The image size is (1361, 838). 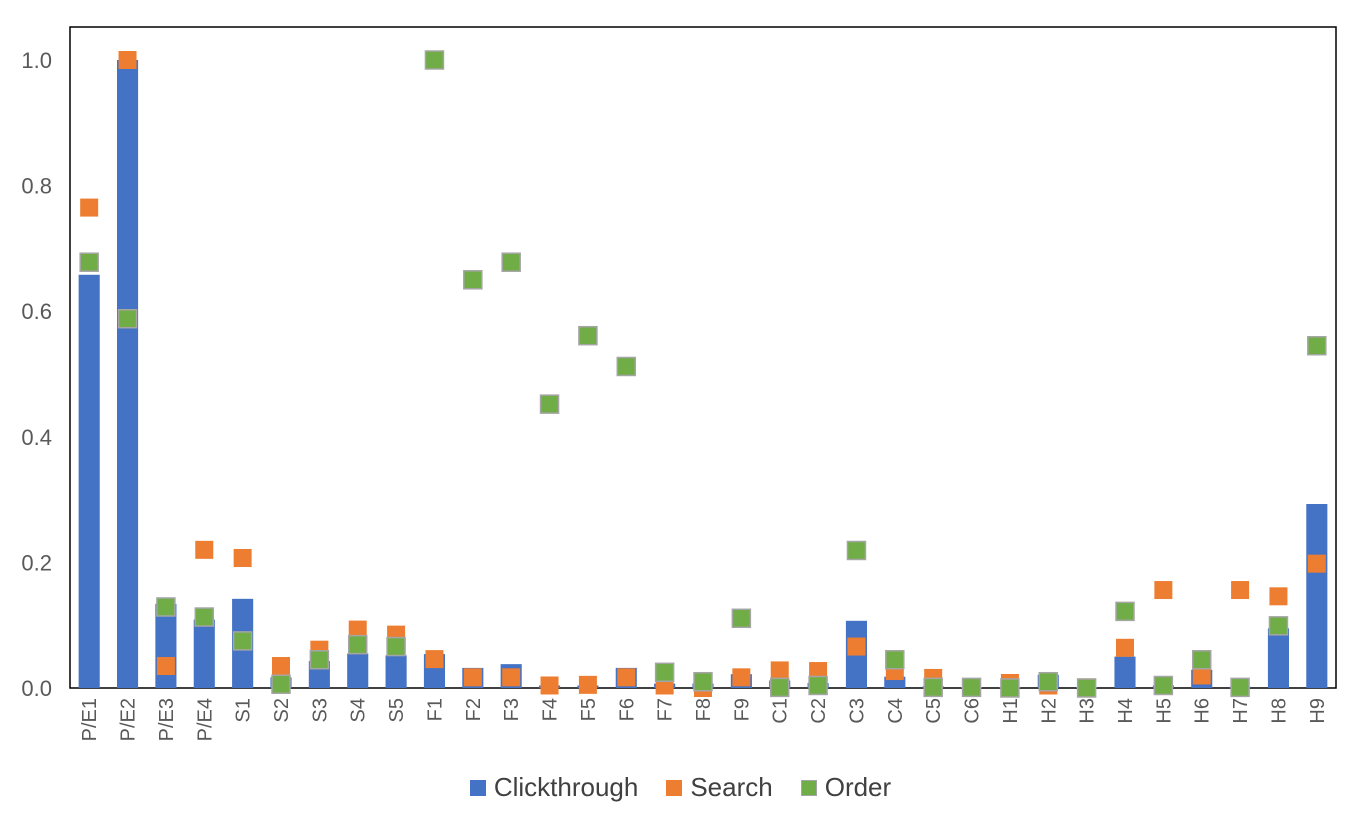 I want to click on marker-search-p-e3, so click(x=165, y=666).